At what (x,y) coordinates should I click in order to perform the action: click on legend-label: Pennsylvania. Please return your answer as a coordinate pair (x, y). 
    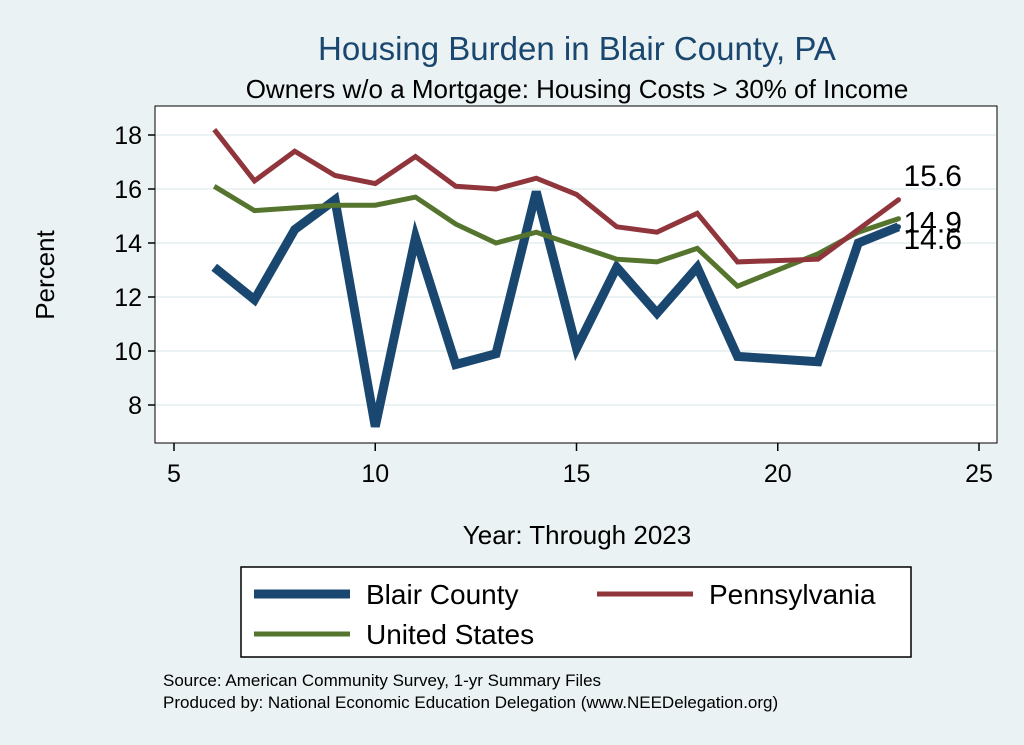
    Looking at the image, I should click on (792, 594).